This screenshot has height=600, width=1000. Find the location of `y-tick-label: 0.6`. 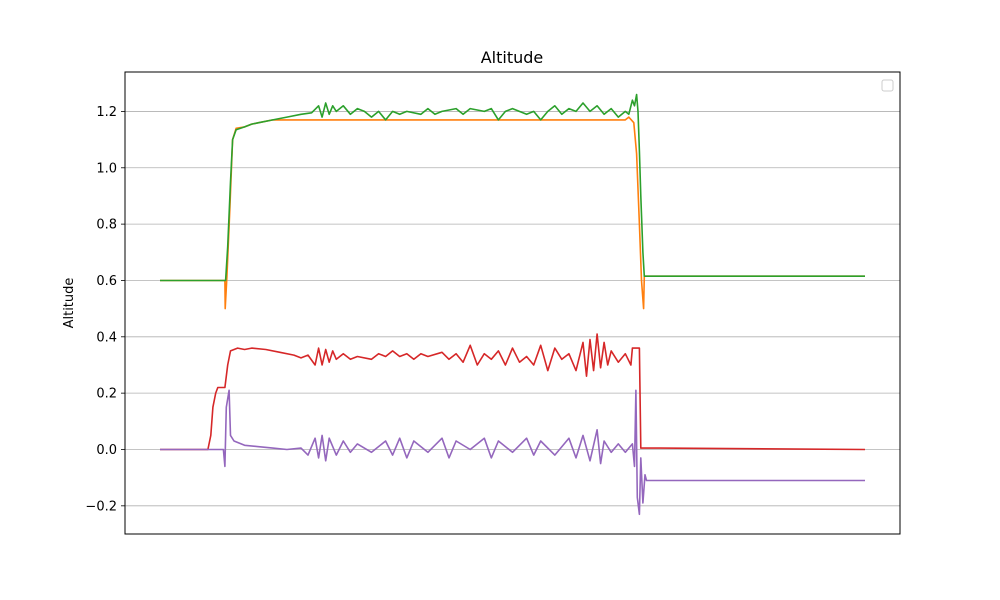

y-tick-label: 0.6 is located at coordinates (106, 281).